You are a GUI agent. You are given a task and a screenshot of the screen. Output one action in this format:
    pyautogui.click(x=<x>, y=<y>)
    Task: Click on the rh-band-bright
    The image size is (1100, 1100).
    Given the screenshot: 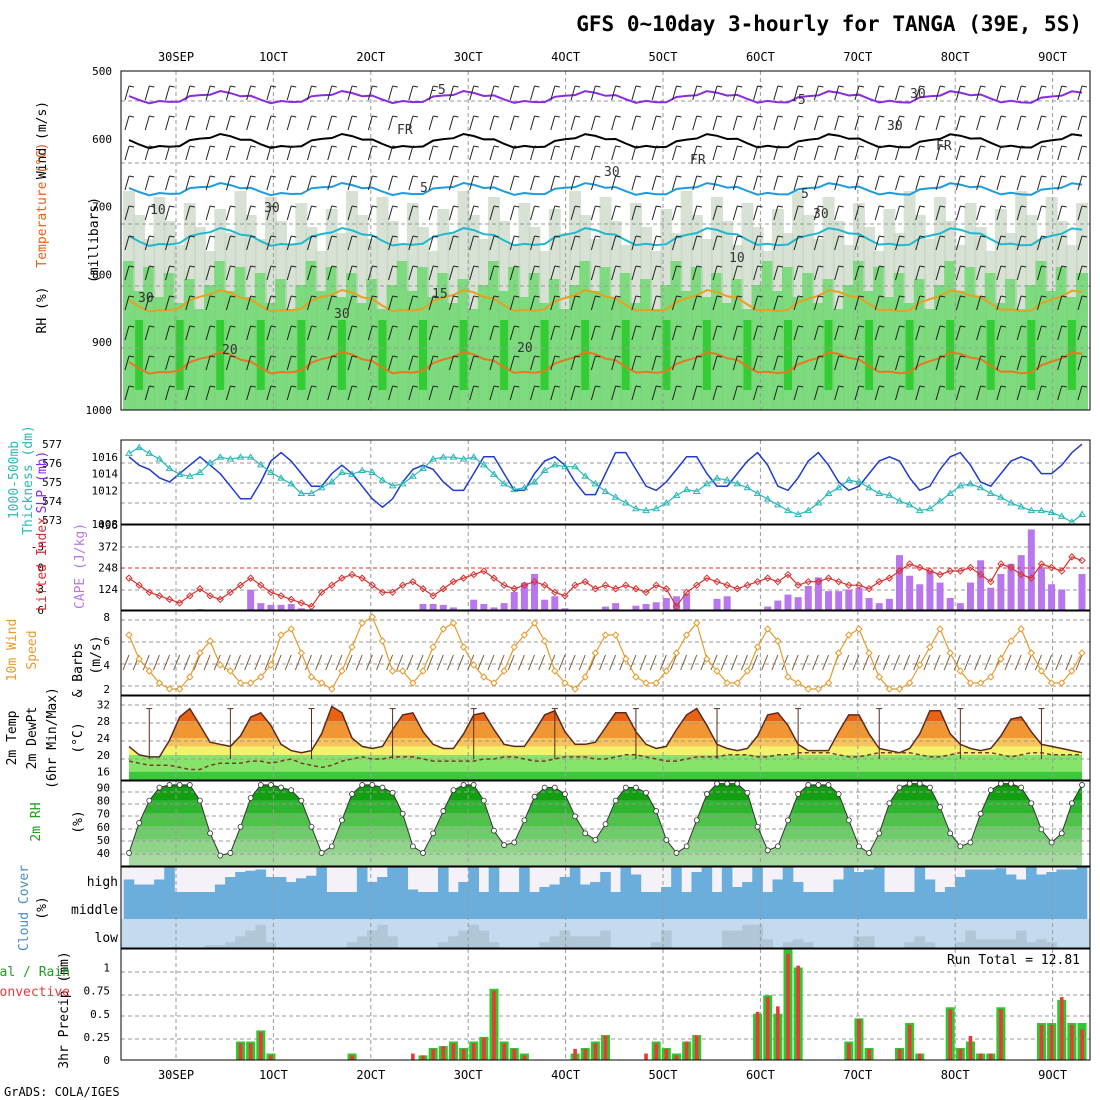 What is the action you would take?
    pyautogui.click(x=990, y=355)
    